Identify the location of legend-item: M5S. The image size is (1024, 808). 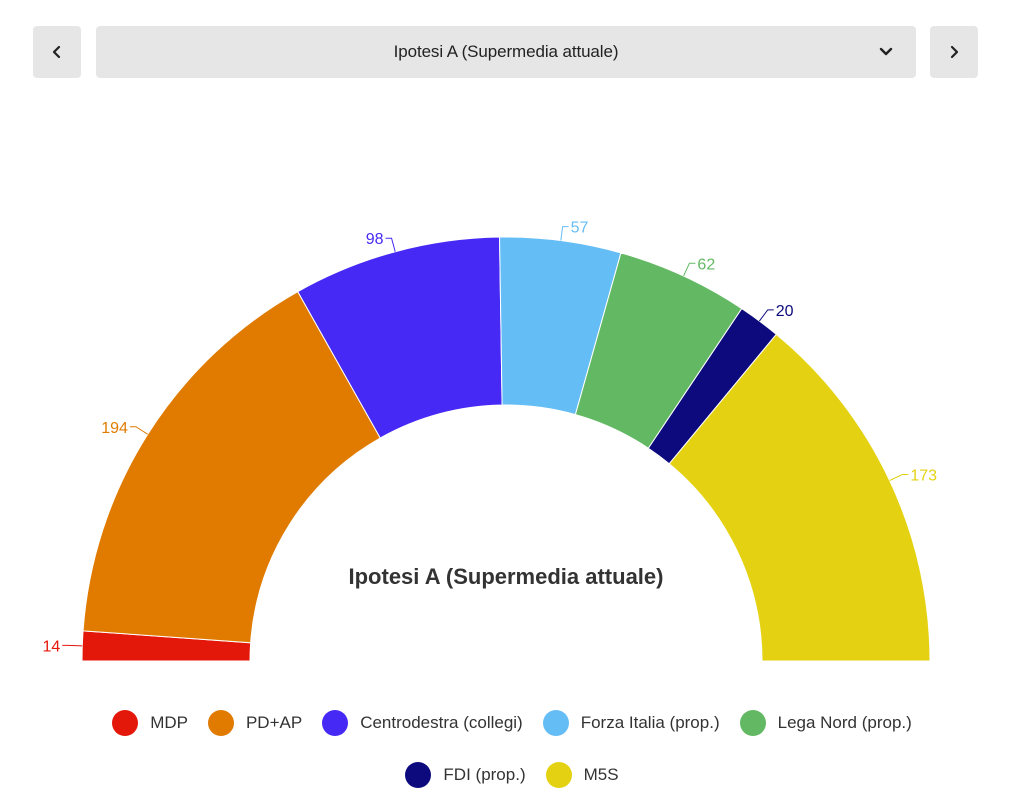
(582, 775).